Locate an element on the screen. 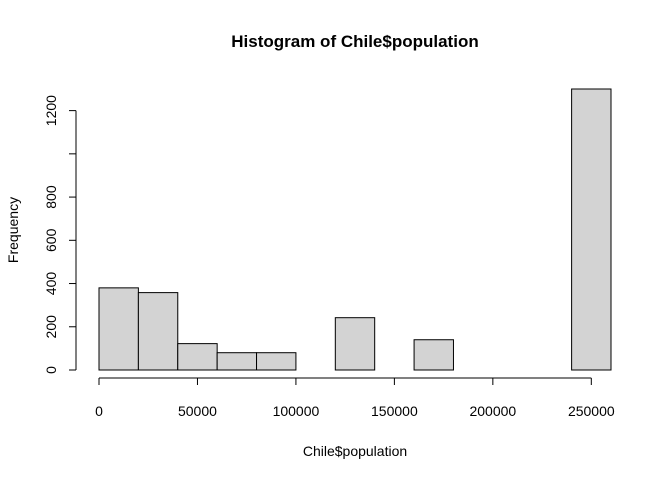 Image resolution: width=672 pixels, height=485 pixels. x-tick-label: 0 is located at coordinates (99, 411).